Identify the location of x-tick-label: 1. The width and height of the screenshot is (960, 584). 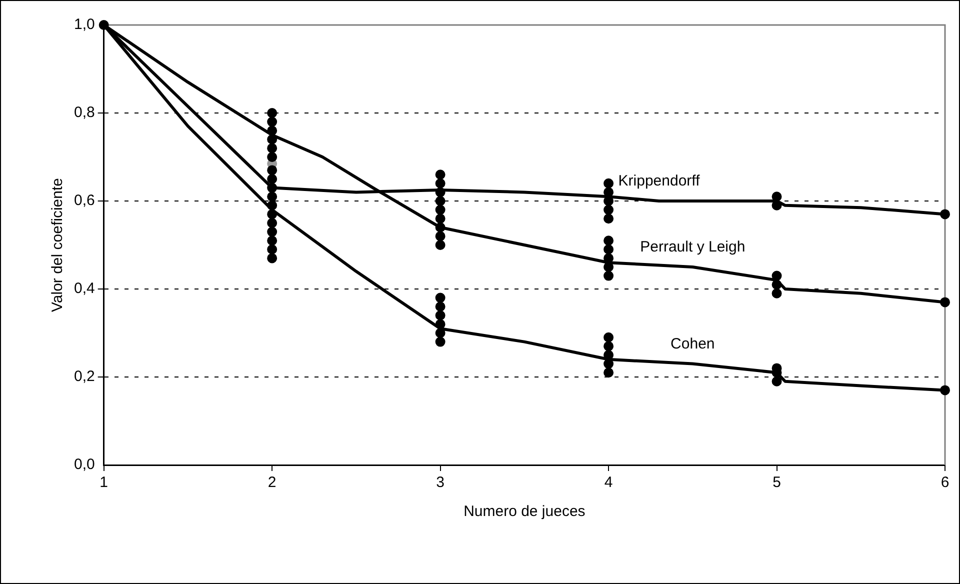
(104, 483).